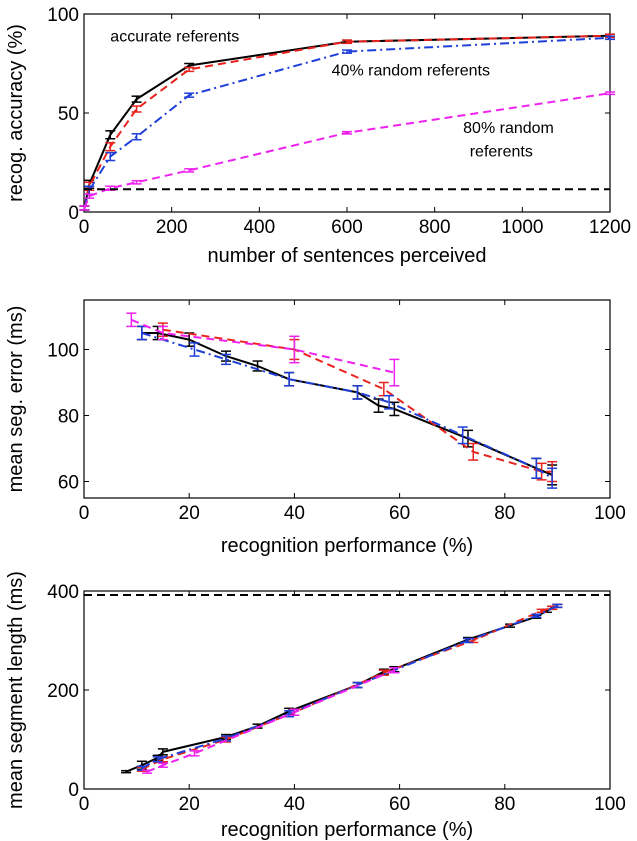 The image size is (637, 841). What do you see at coordinates (16, 113) in the screenshot?
I see `y-axis-label: recog. accuracy (%)` at bounding box center [16, 113].